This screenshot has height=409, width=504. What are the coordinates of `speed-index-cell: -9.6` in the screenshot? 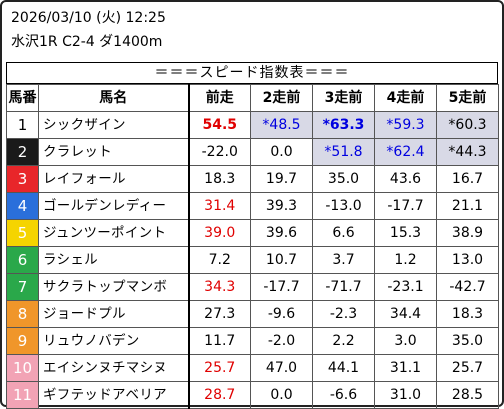 It's located at (281, 314).